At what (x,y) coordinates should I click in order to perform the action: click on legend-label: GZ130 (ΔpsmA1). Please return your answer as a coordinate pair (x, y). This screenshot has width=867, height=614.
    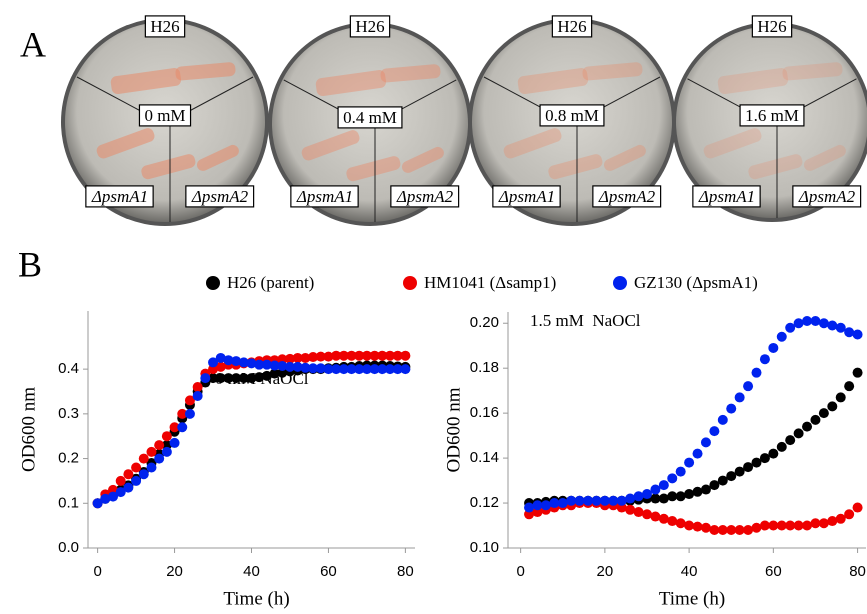
    Looking at the image, I should click on (696, 282).